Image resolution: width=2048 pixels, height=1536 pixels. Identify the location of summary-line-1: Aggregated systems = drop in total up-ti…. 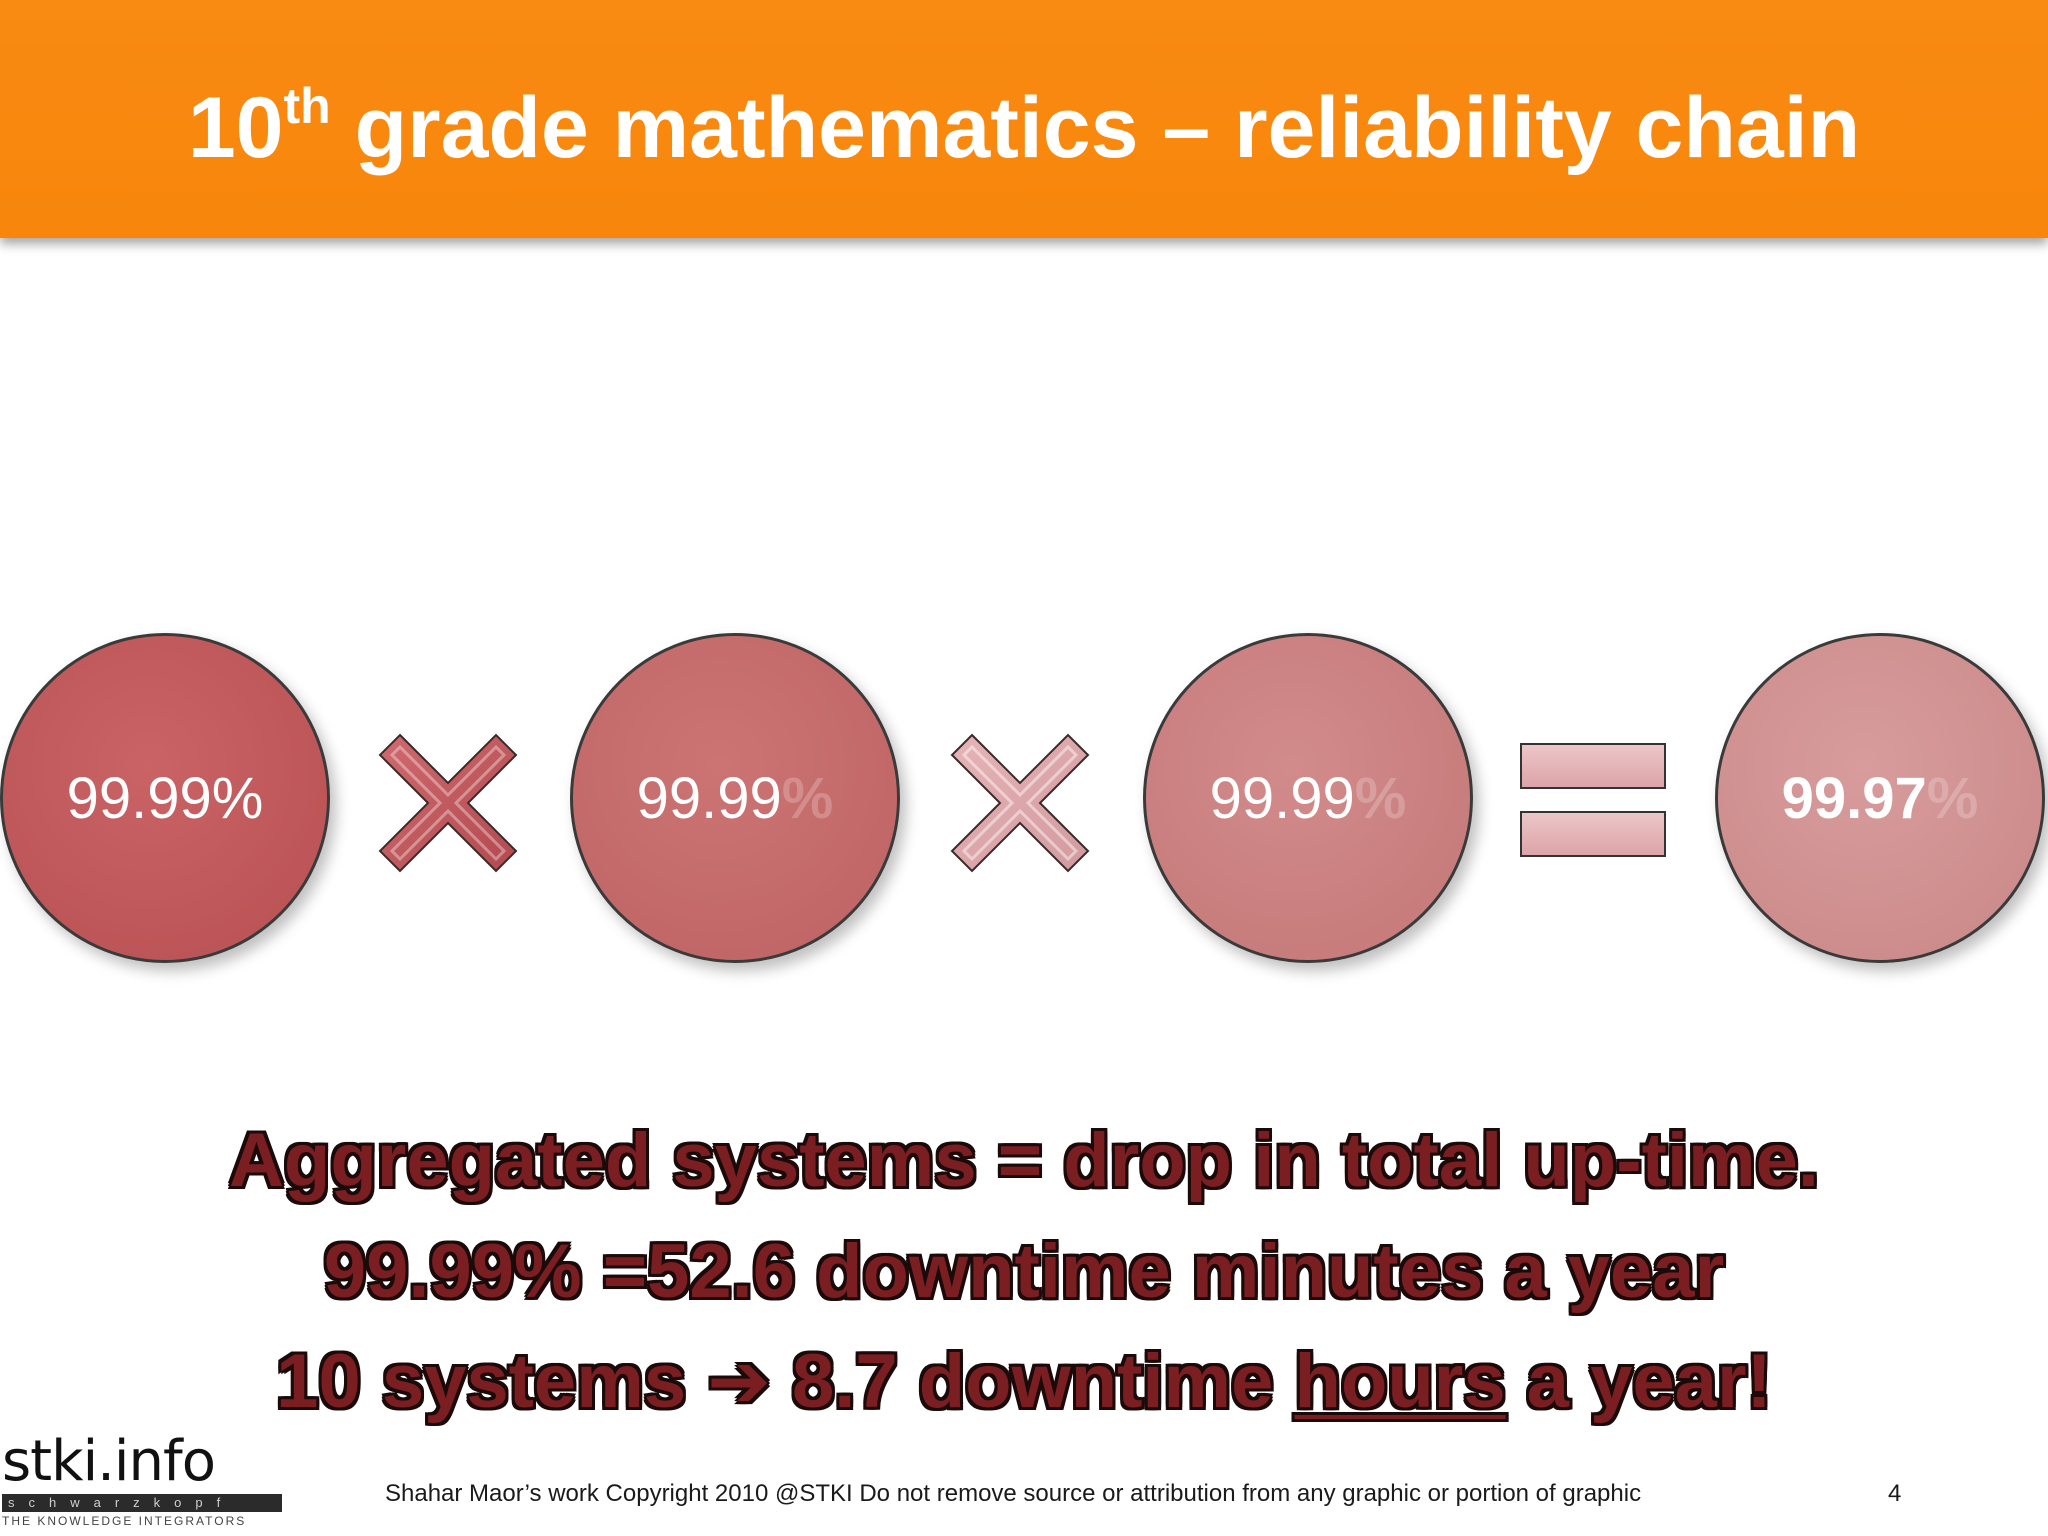
(1024, 1160).